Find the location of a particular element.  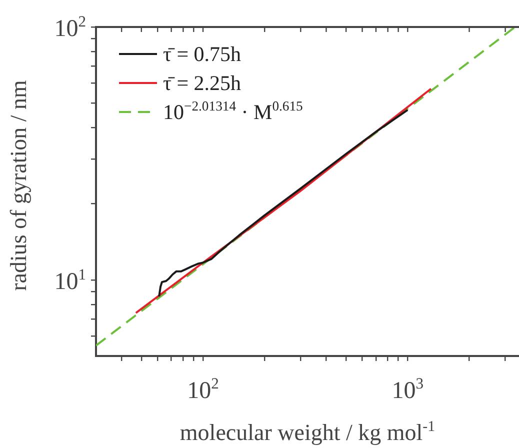

legend-label: τ̄ = 2.25h is located at coordinates (202, 83).